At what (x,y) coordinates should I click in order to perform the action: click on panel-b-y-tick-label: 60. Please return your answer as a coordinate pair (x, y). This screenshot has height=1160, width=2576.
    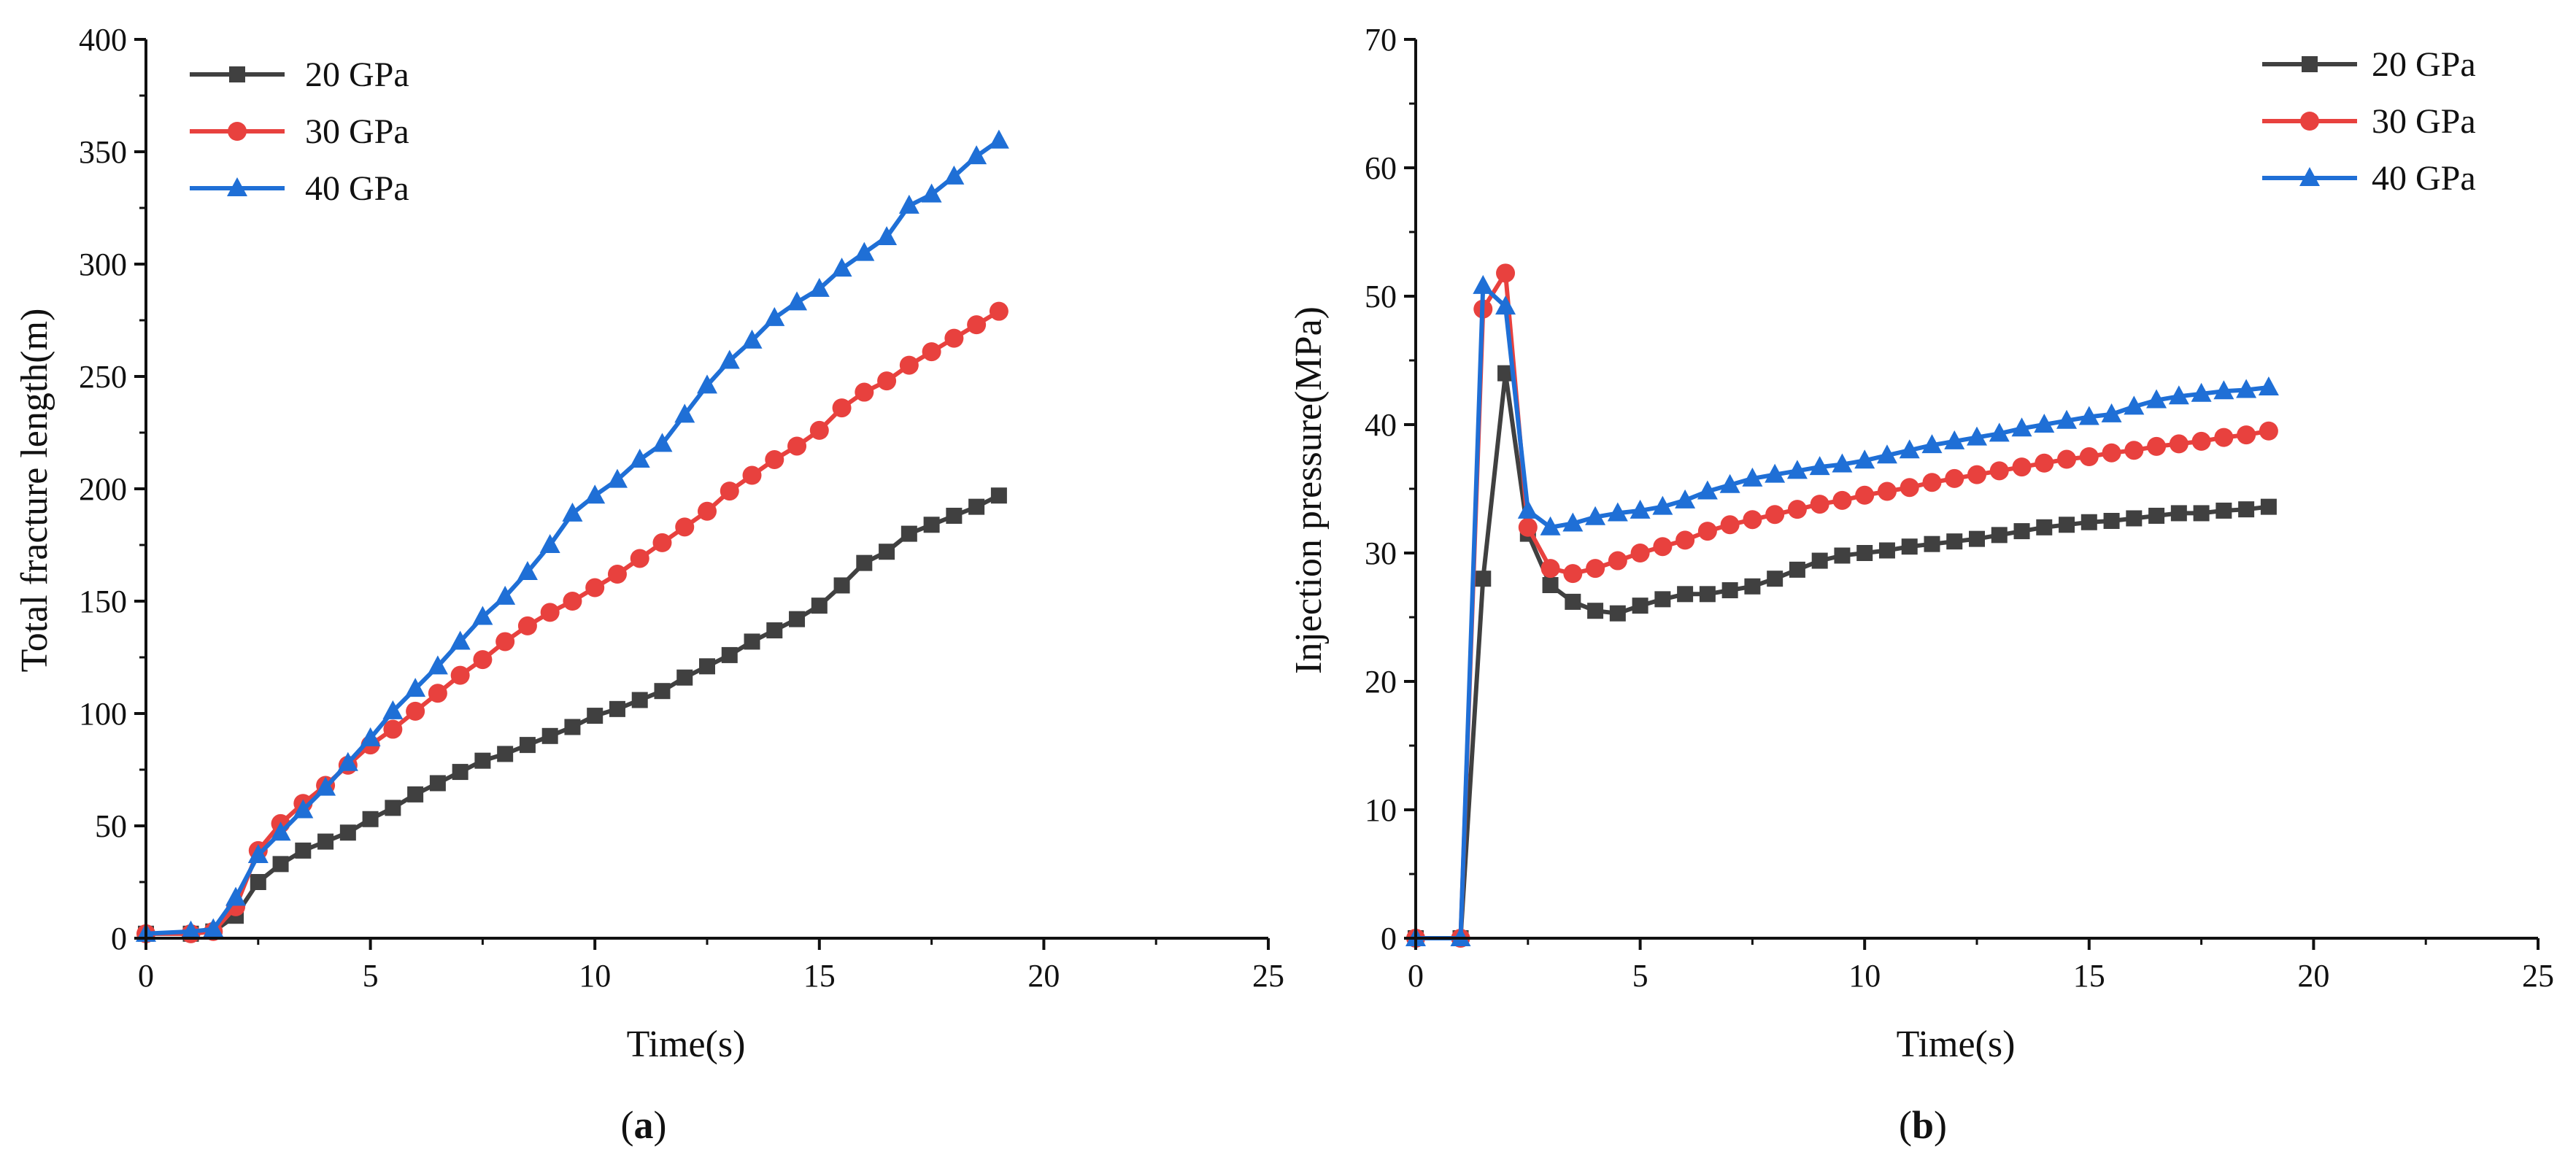
    Looking at the image, I should click on (1381, 168).